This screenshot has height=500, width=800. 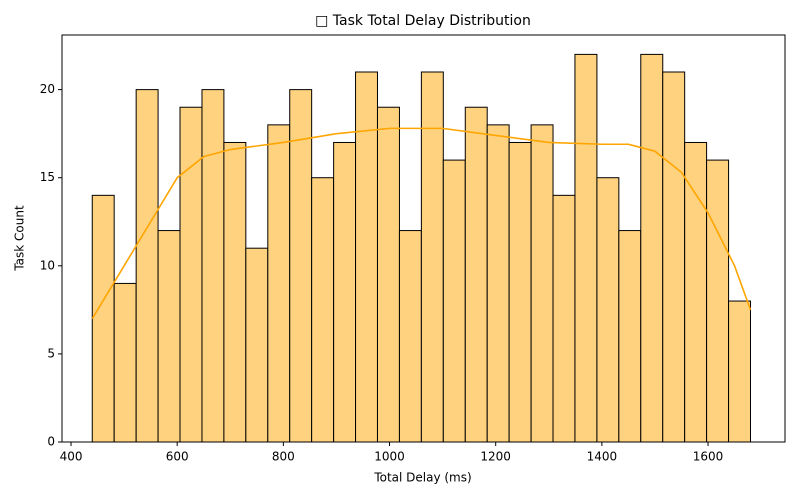 I want to click on x-tick-label: 1000, so click(x=389, y=457).